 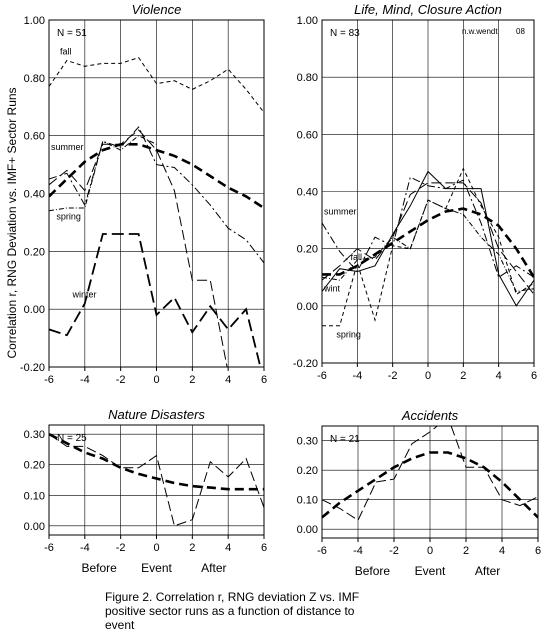 I want to click on chart-title: Accidents, so click(x=430, y=415).